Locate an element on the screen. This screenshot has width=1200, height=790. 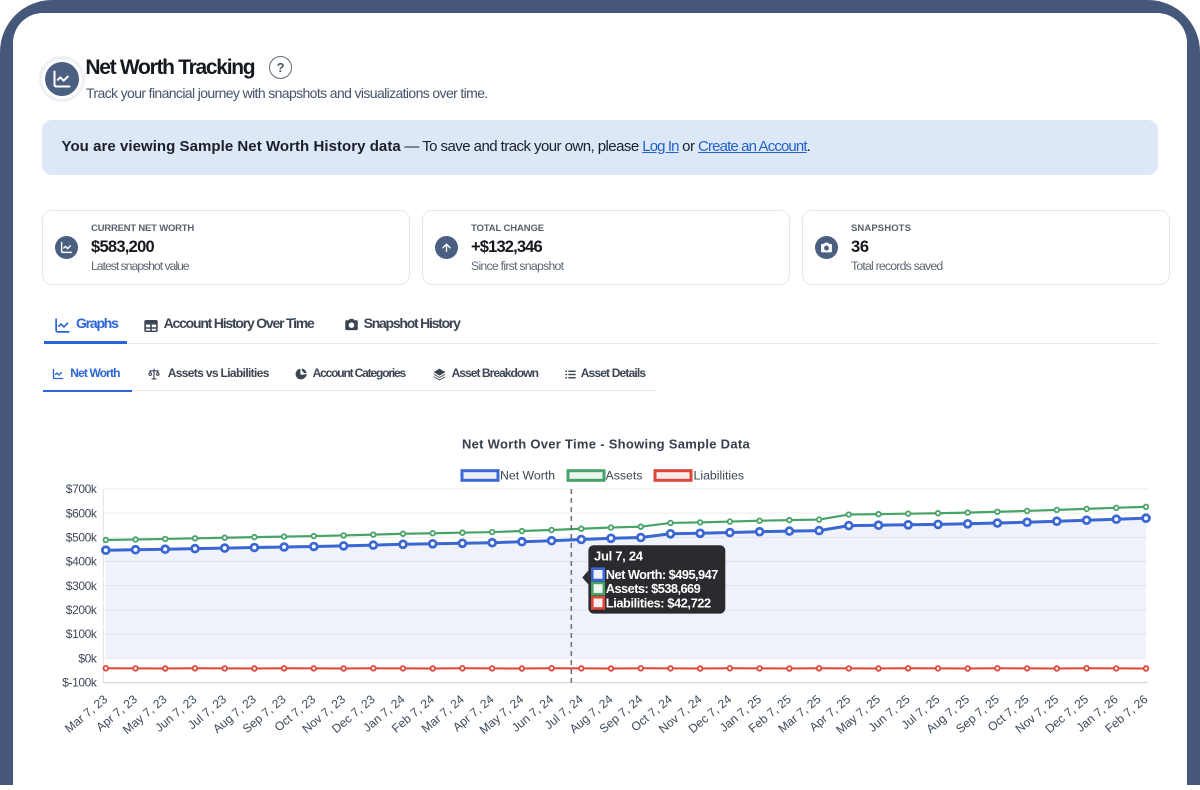
svg-text: $300k is located at coordinates (82, 586).